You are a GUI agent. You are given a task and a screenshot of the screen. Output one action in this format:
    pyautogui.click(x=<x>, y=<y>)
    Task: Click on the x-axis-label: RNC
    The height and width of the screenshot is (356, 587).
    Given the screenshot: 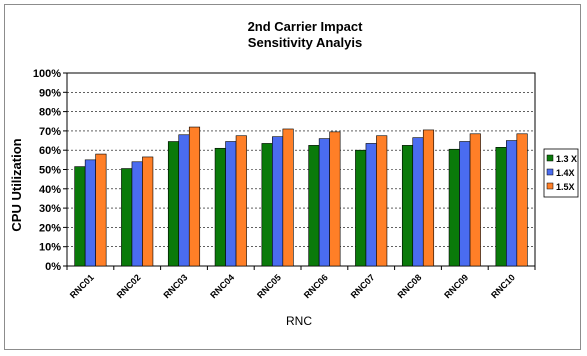 What is the action you would take?
    pyautogui.click(x=299, y=321)
    